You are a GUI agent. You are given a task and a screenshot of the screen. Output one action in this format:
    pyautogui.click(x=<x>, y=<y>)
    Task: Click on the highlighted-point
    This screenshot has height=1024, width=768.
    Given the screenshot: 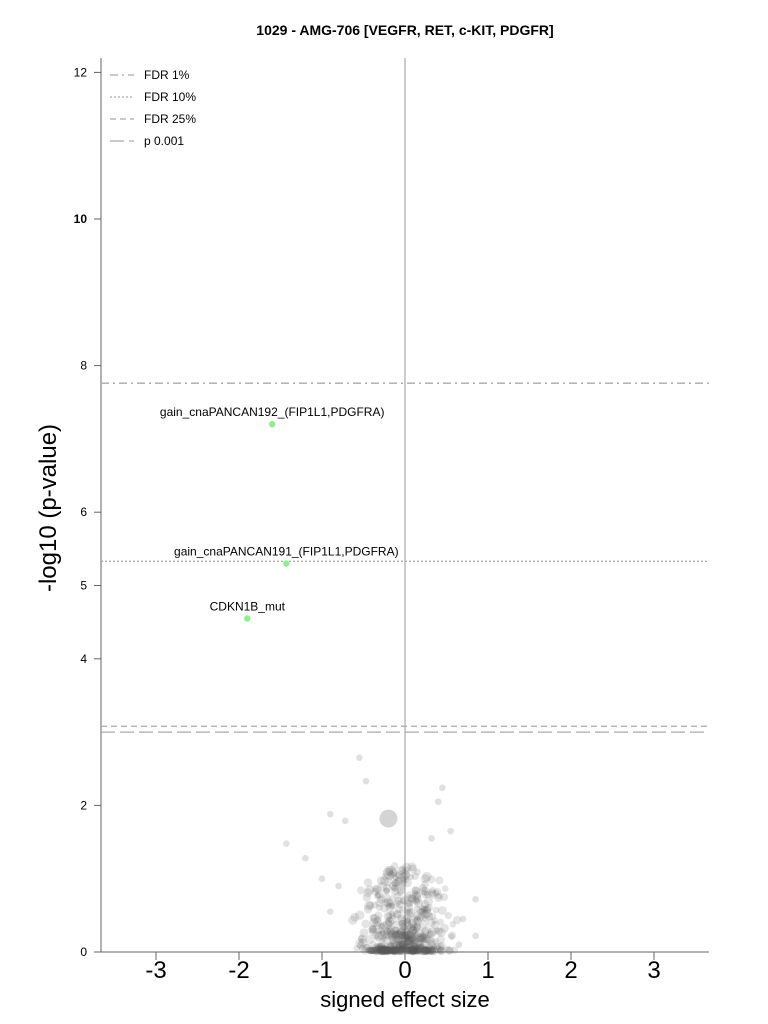 What is the action you would take?
    pyautogui.click(x=272, y=424)
    